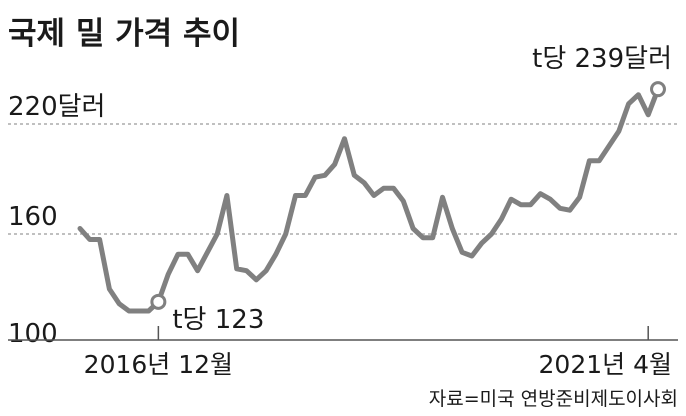 The image size is (686, 416). I want to click on y-tick-label: 160, so click(33, 217).